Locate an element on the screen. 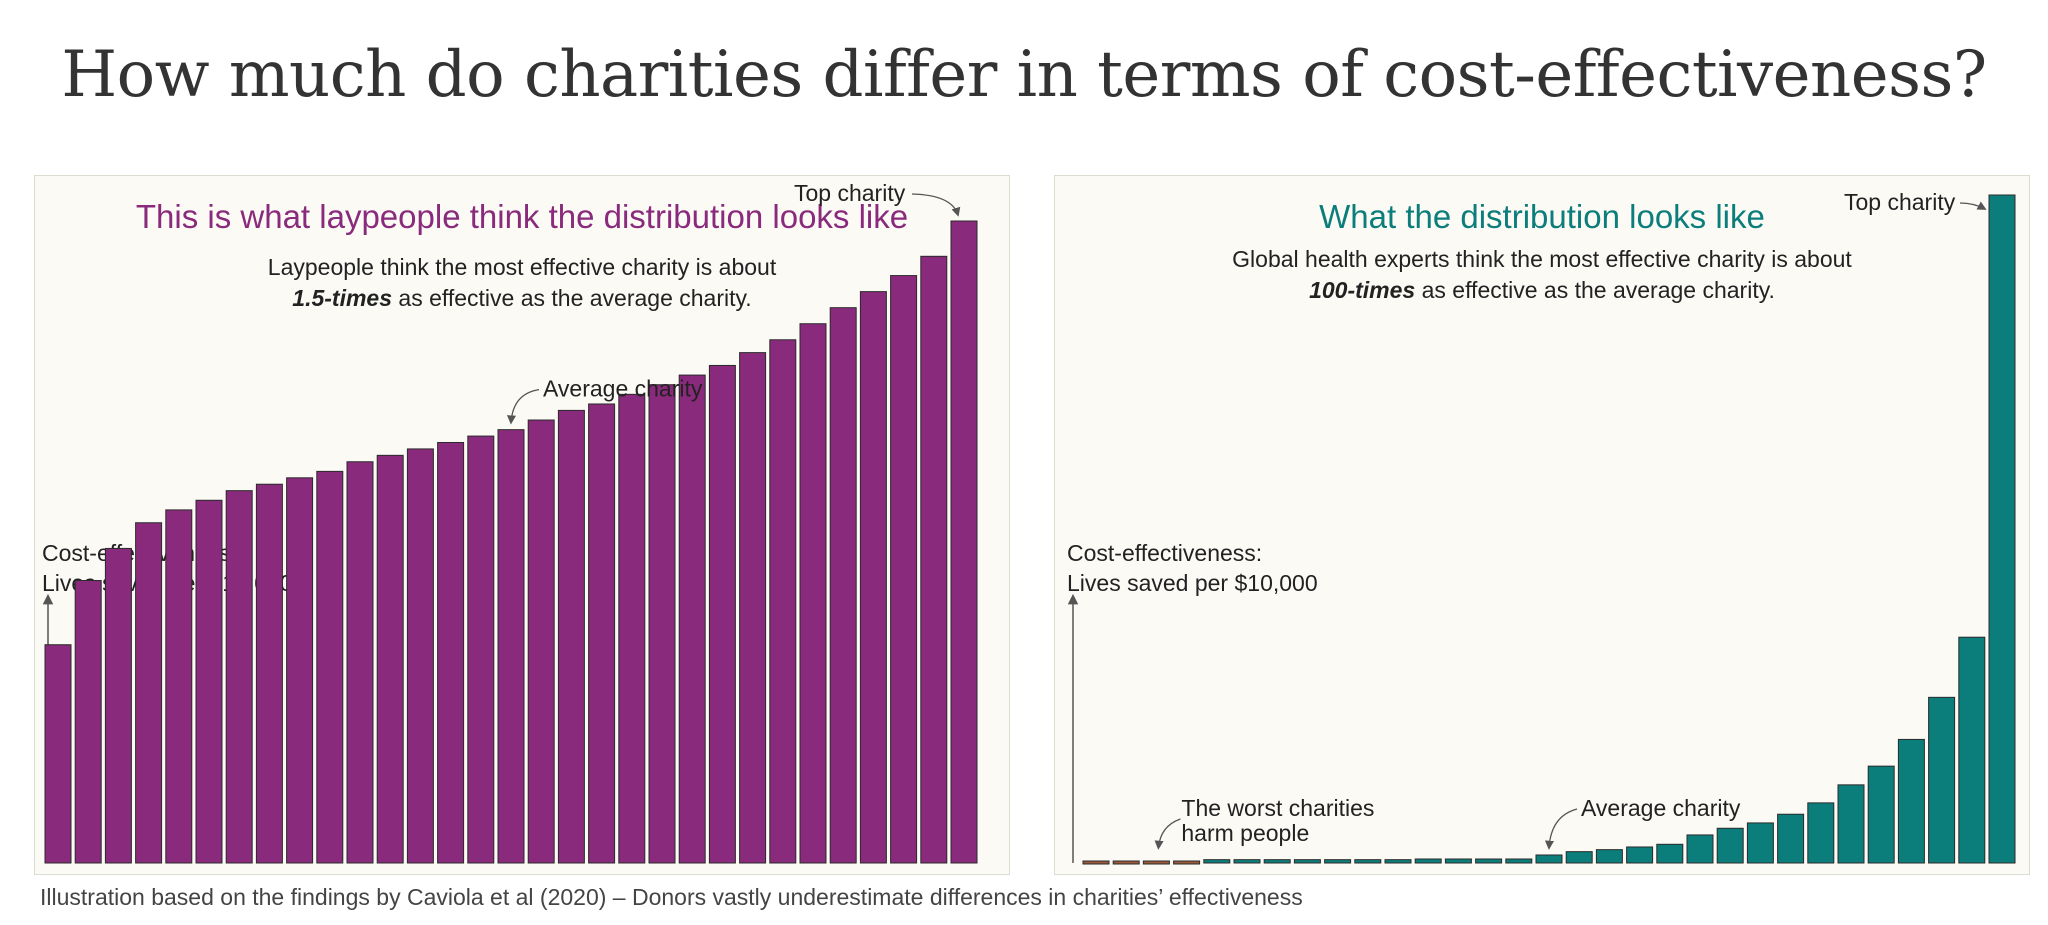 The image size is (2048, 925). y-axis-label-line-1: Cost-effectiveness: is located at coordinates (1164, 553).